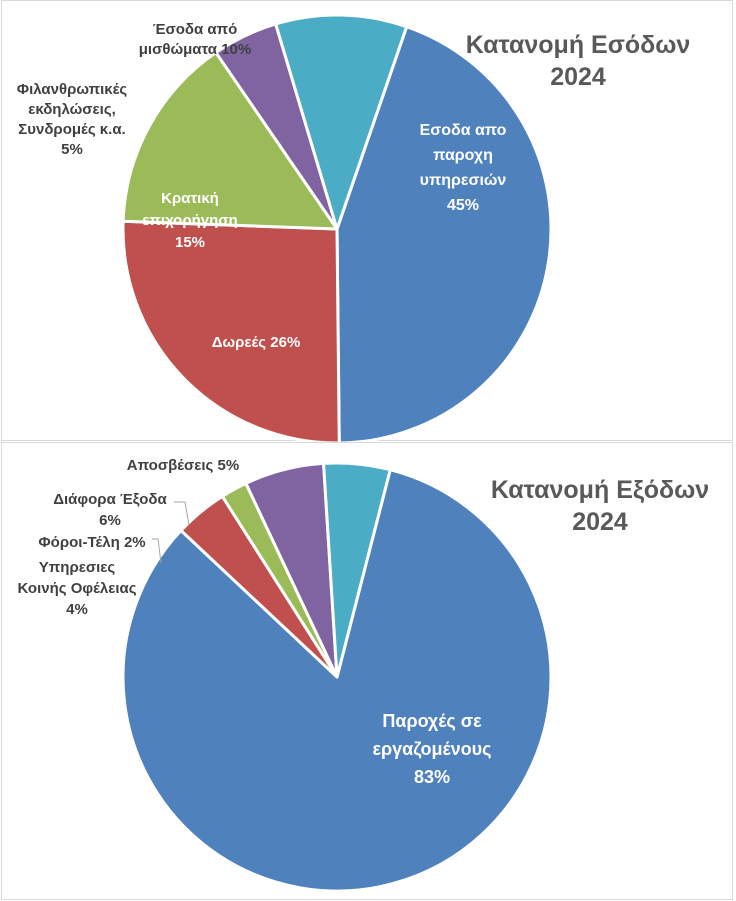  What do you see at coordinates (578, 61) in the screenshot?
I see `chart-title: Κατανομή Εσόδων 2024` at bounding box center [578, 61].